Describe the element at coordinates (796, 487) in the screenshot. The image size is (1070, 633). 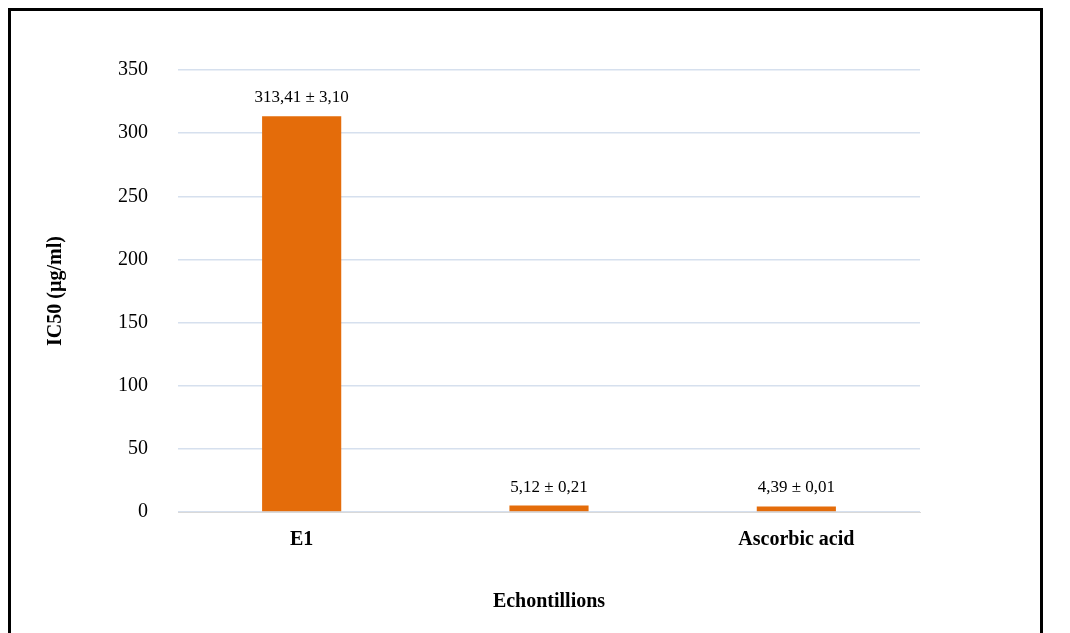
I see `data-label: 4,39 ± 0,01` at that location.